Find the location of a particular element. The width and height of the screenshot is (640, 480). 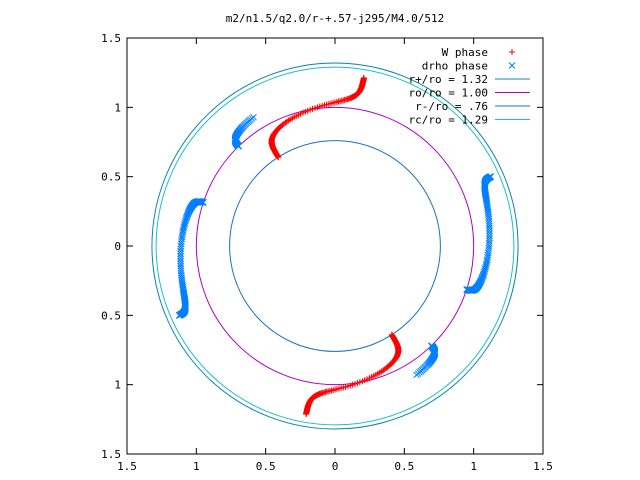

x-tick-label: 0 is located at coordinates (335, 466).